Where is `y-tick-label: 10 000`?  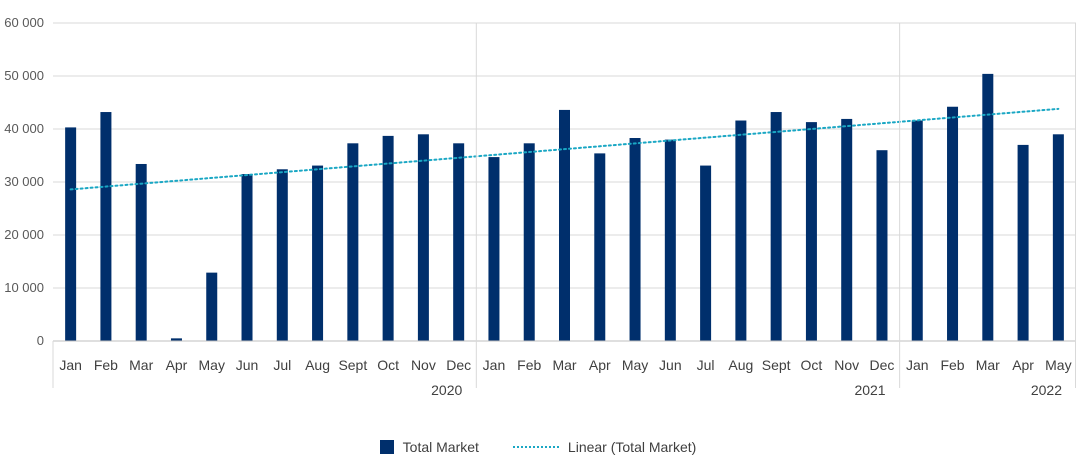
y-tick-label: 10 000 is located at coordinates (24, 287).